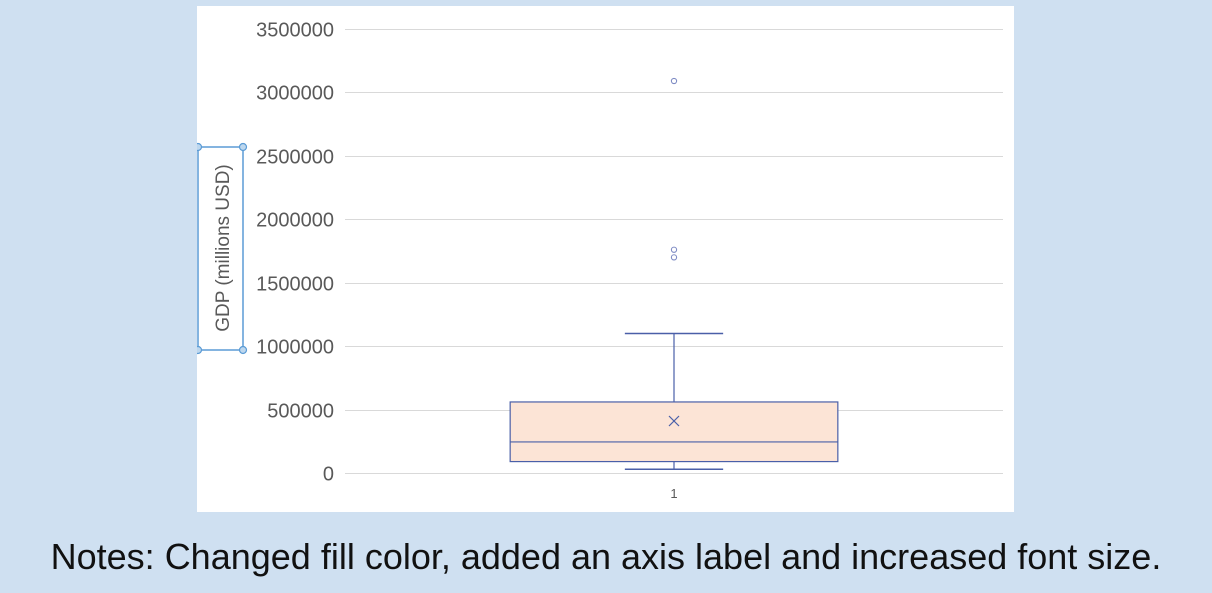  What do you see at coordinates (295, 158) in the screenshot?
I see `y-tick-label: 2500000` at bounding box center [295, 158].